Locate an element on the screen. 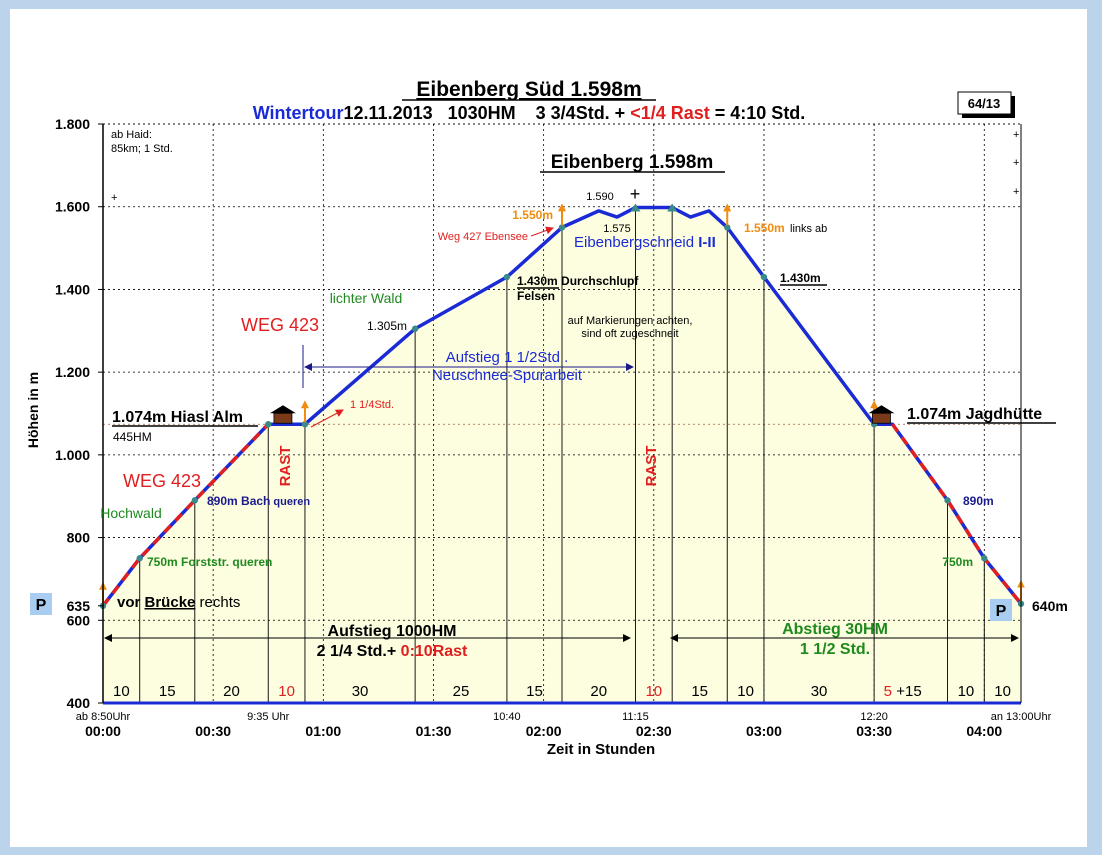 Image resolution: width=1102 pixels, height=855 pixels. summit-title: Eibenberg 1.598m is located at coordinates (632, 162).